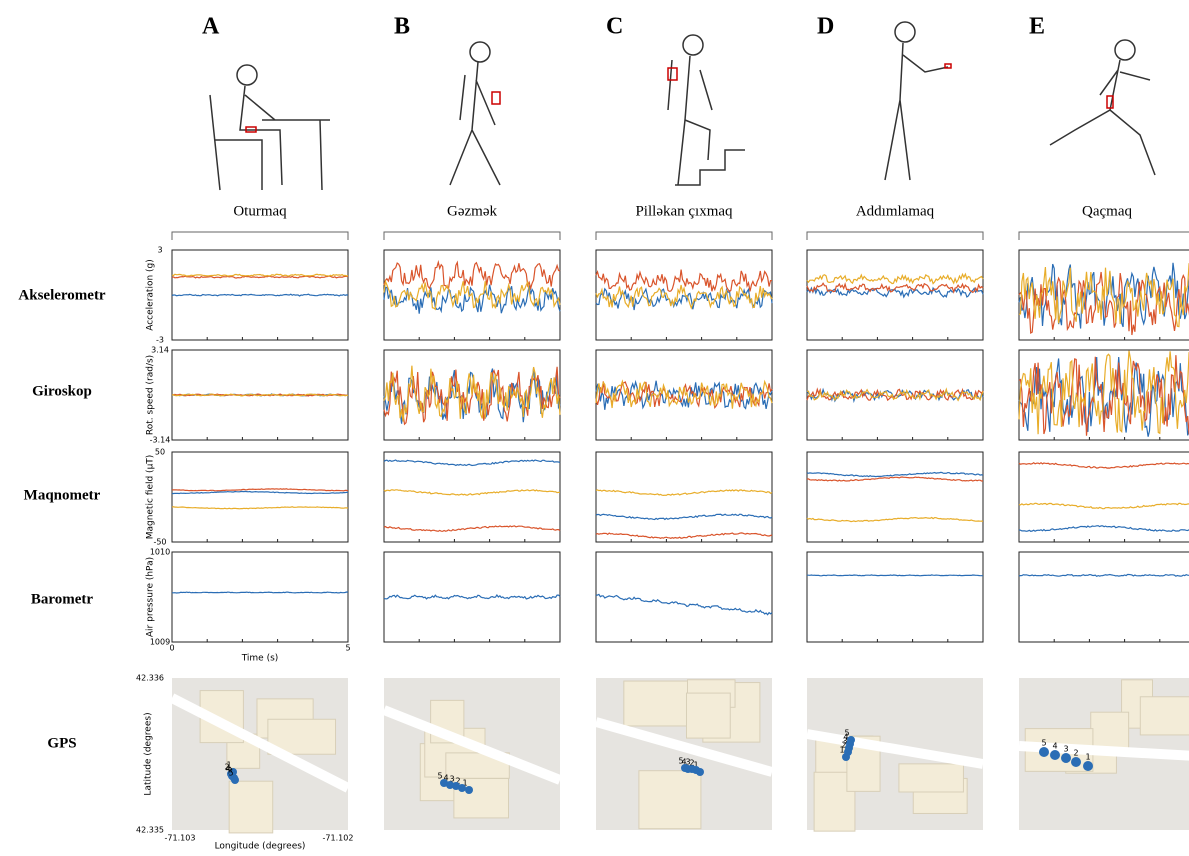 The width and height of the screenshot is (1189, 856). What do you see at coordinates (159, 542) in the screenshot?
I see `y-tick-label: -50` at bounding box center [159, 542].